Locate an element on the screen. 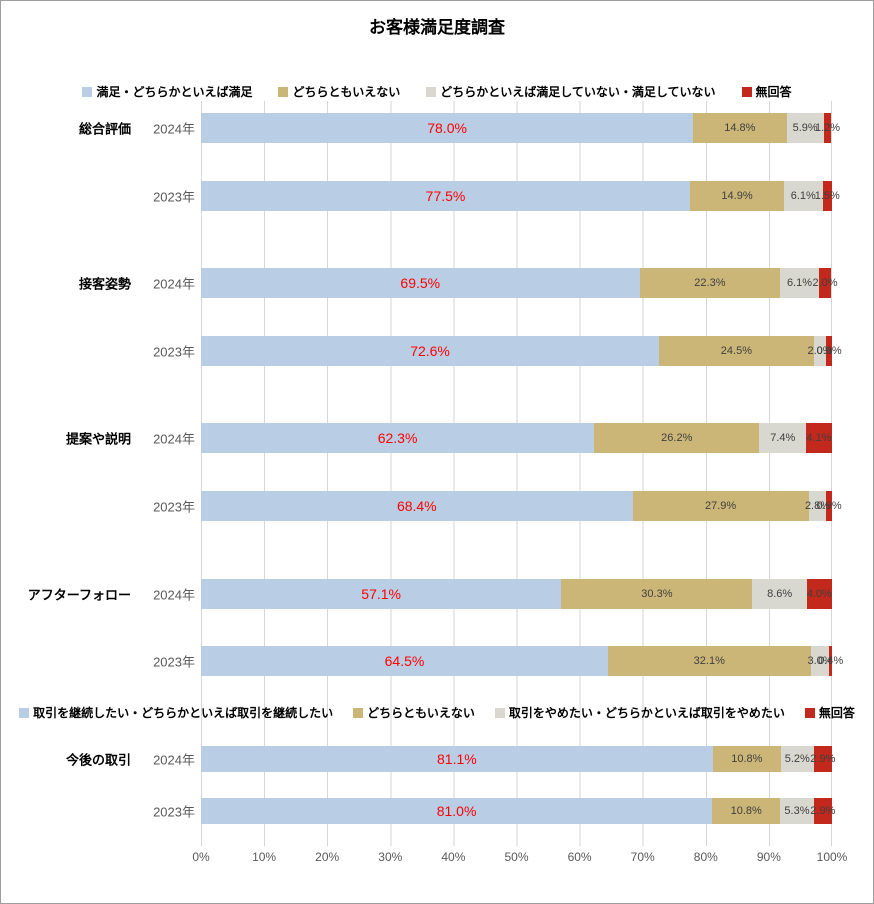 The image size is (874, 904). legend-label: どちらともいえない is located at coordinates (421, 713).